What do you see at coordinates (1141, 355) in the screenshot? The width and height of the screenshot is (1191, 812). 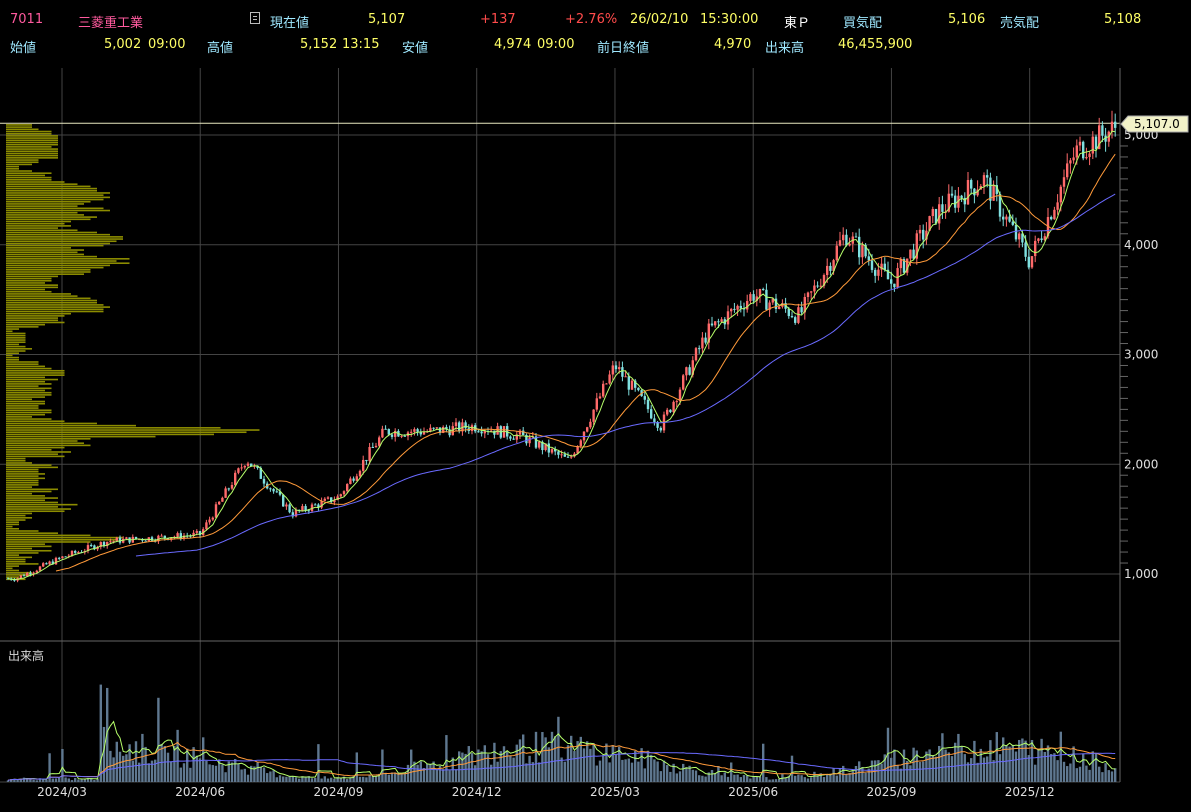 I see `y-tick-label: 3,000` at bounding box center [1141, 355].